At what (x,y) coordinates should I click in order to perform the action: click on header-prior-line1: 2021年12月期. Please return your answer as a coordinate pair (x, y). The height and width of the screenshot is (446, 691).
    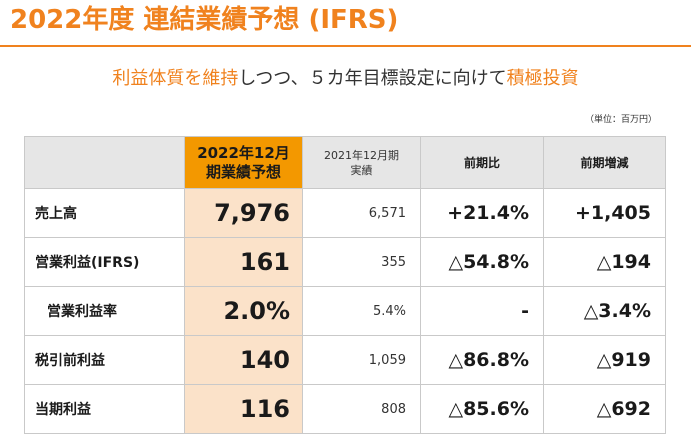
    Looking at the image, I should click on (361, 155).